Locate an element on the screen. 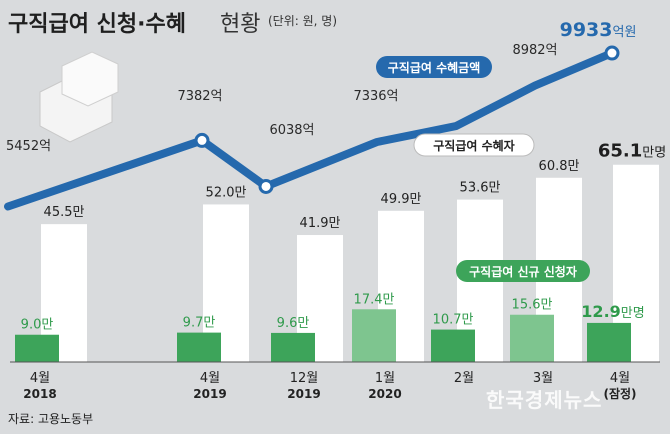 This screenshot has height=434, width=670. building-graphic-top is located at coordinates (90, 79).